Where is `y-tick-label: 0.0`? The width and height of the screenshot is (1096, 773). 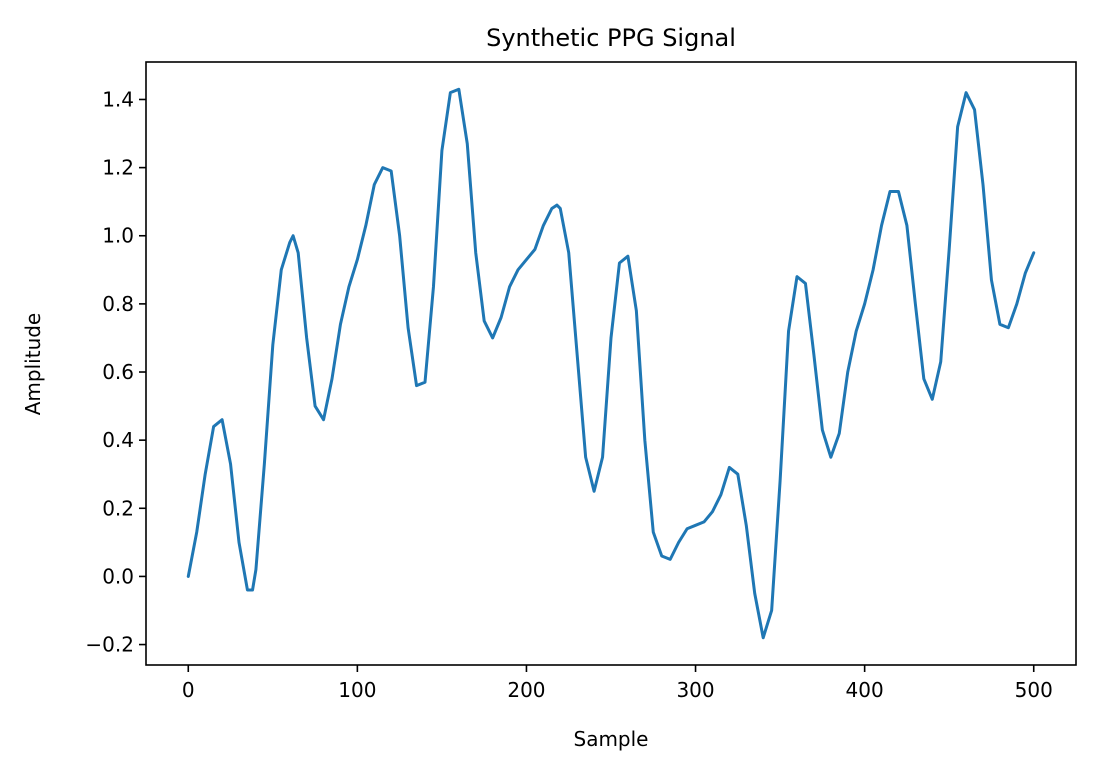 y-tick-label: 0.0 is located at coordinates (118, 576).